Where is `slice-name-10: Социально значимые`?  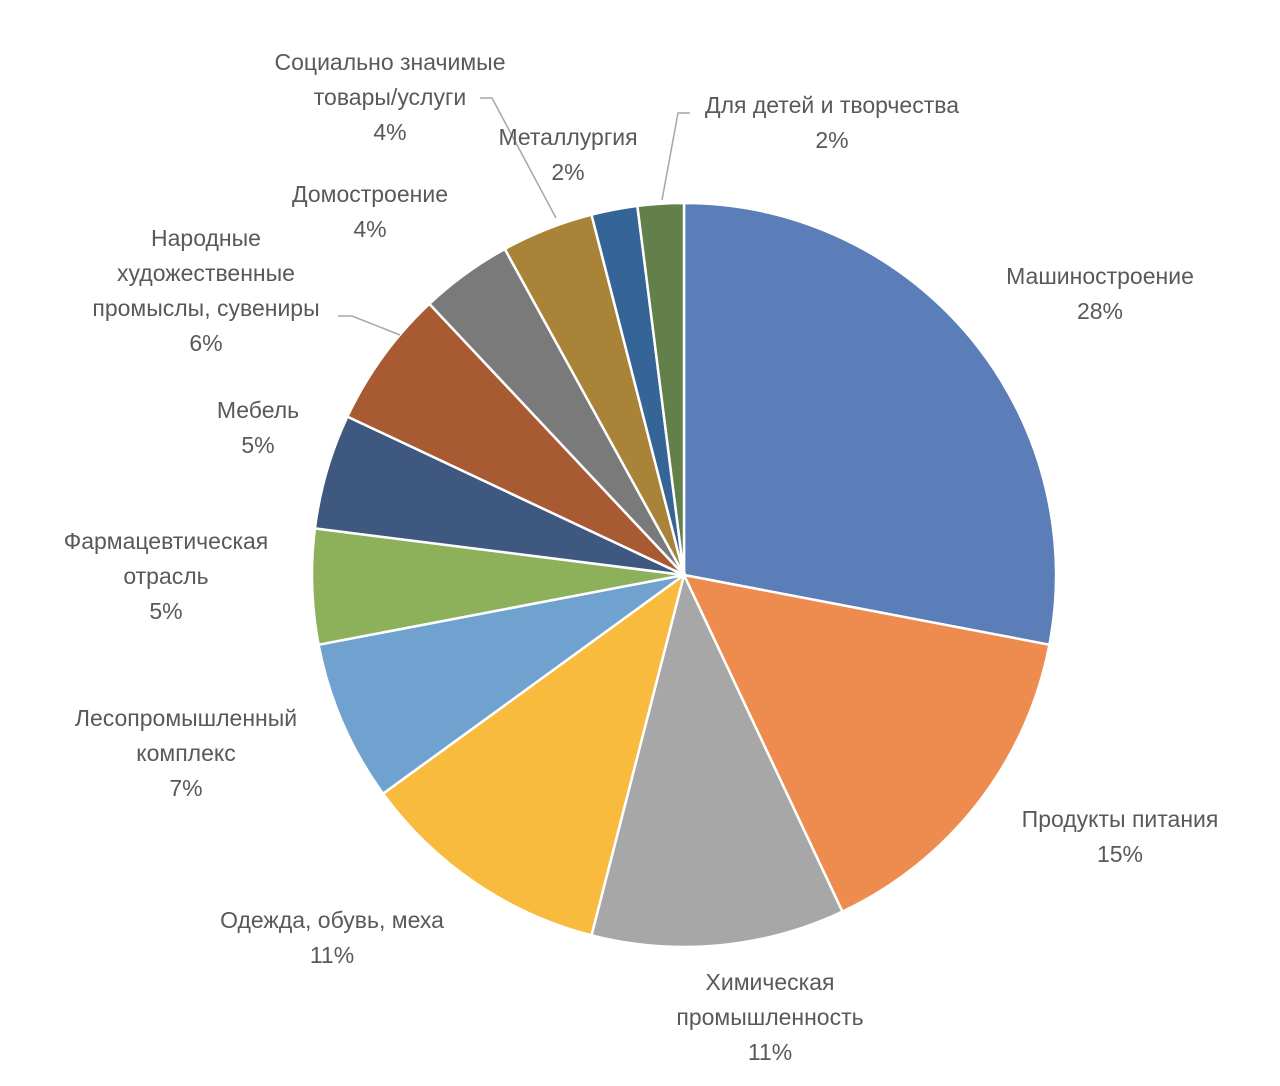 slice-name-10: Социально значимые is located at coordinates (390, 62).